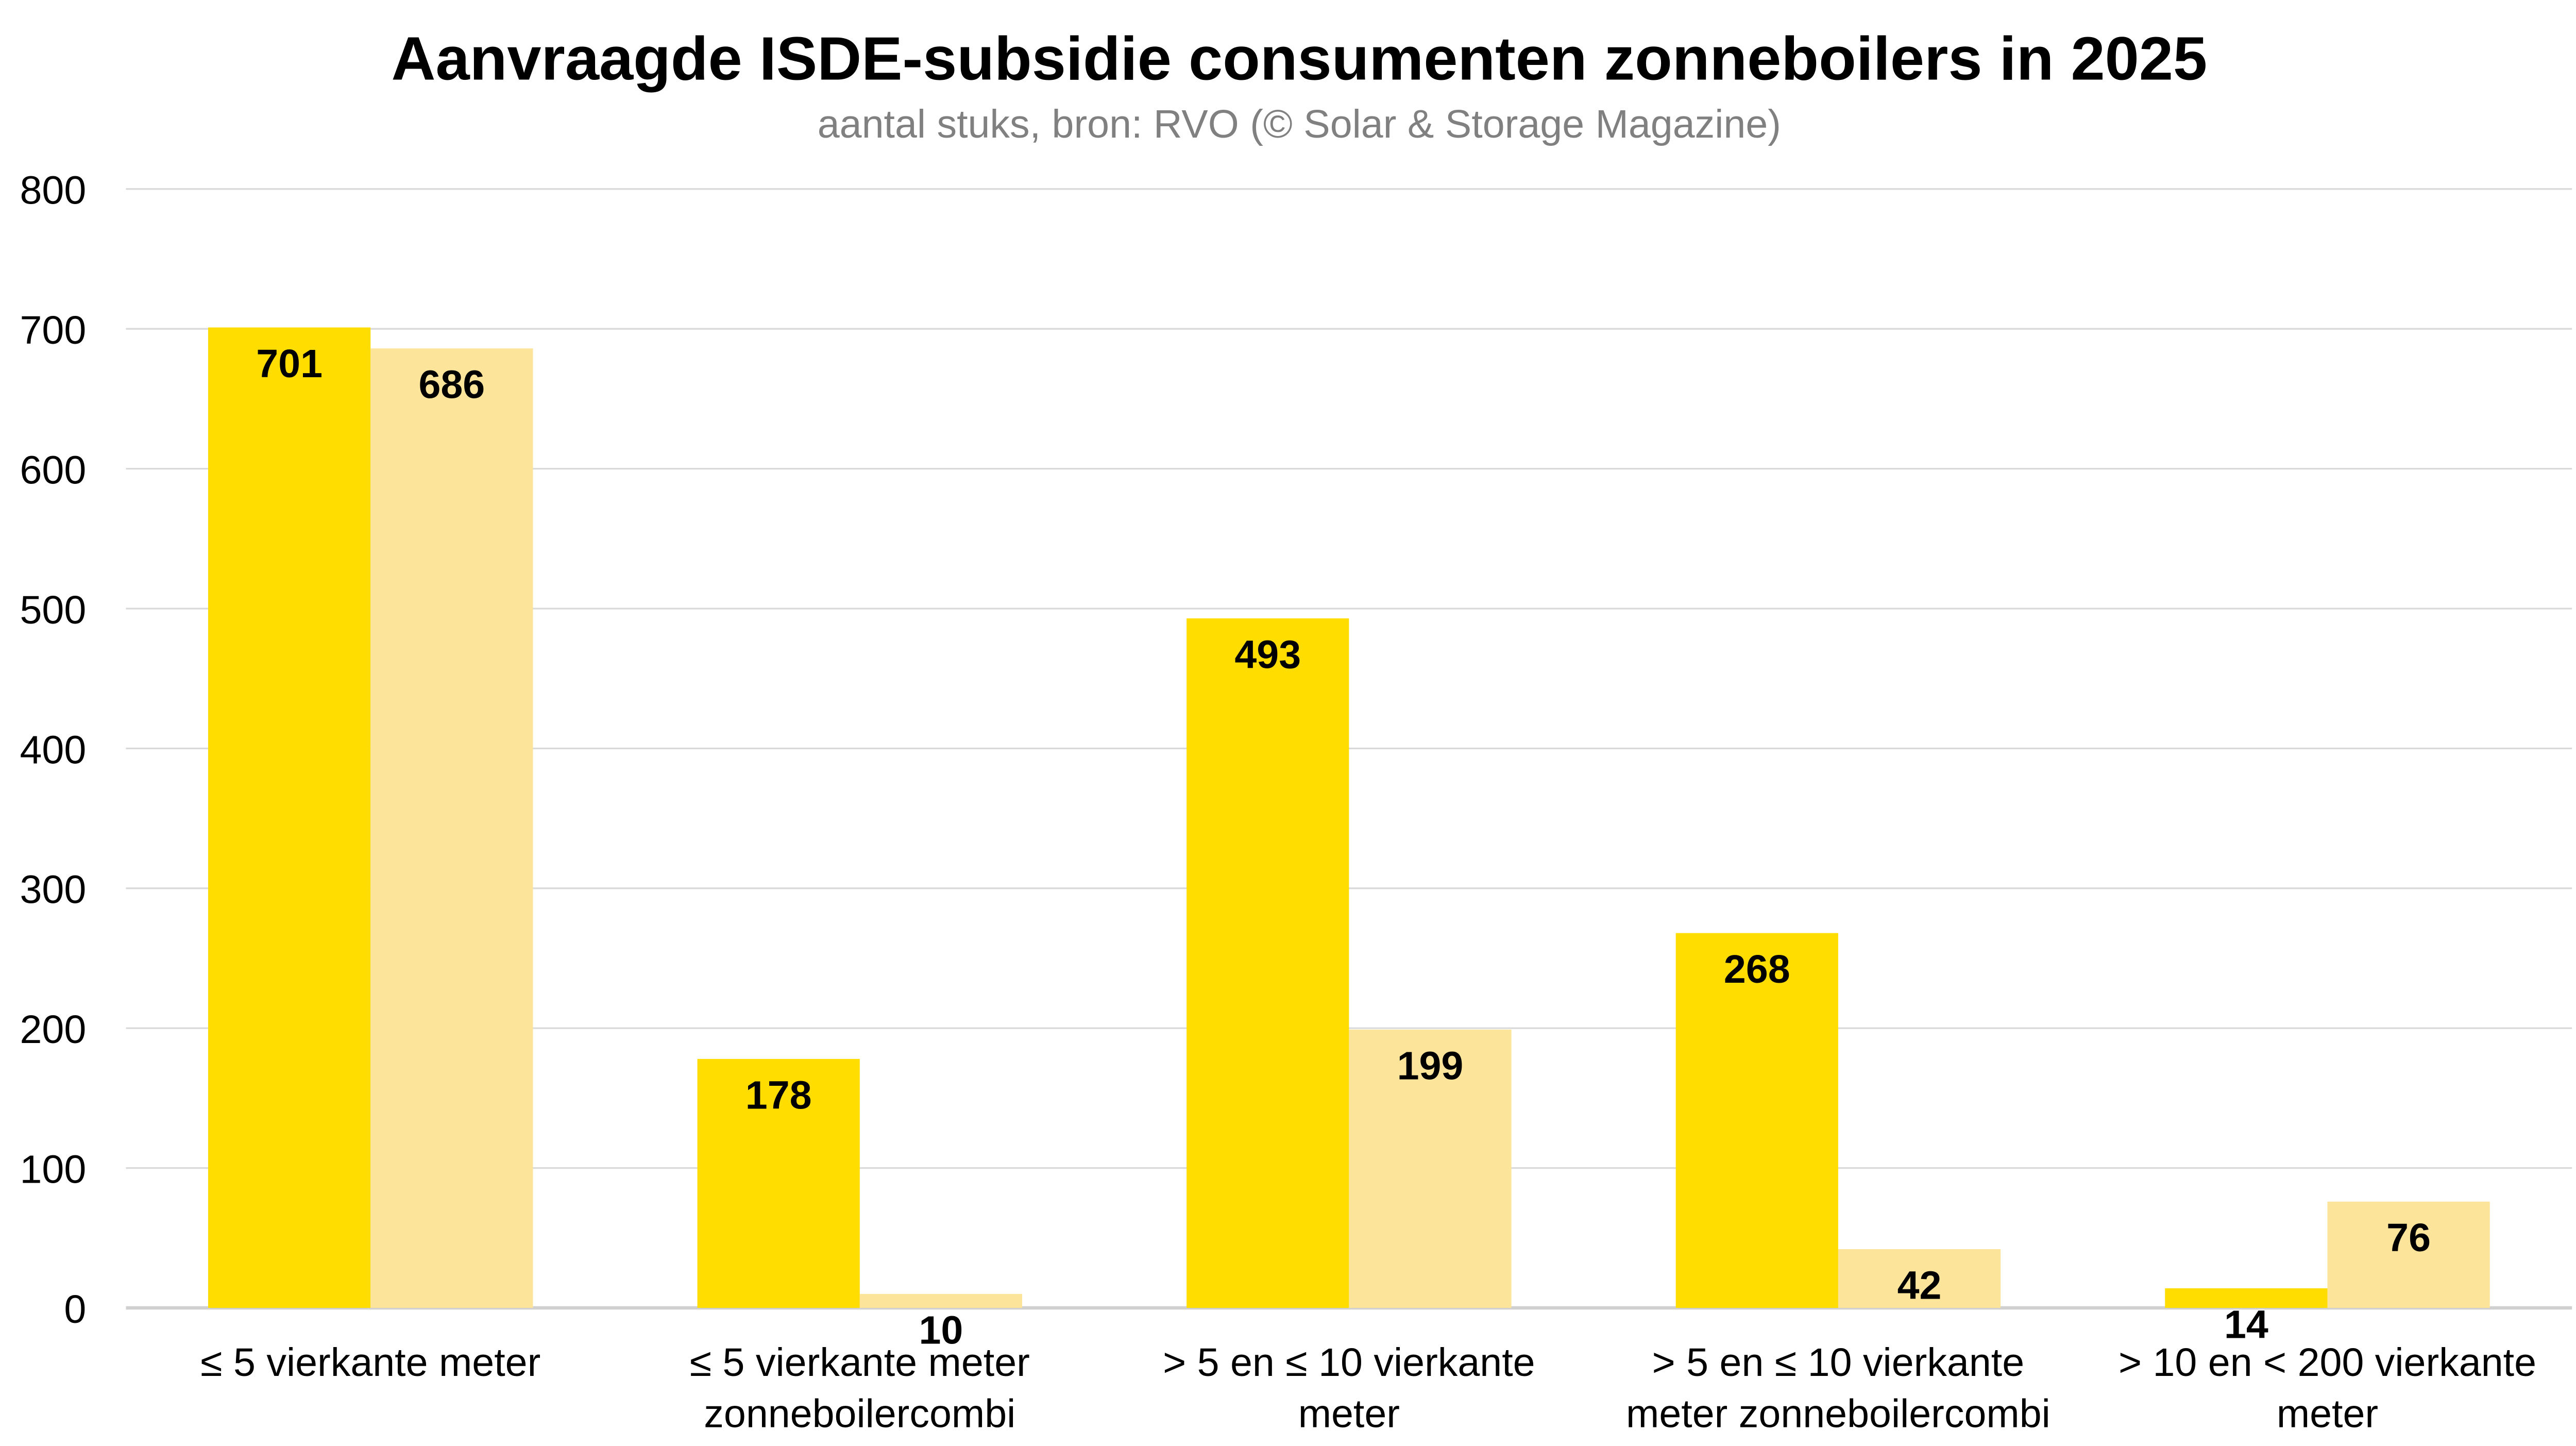 This screenshot has width=2576, height=1446. I want to click on y-tick-label: 0, so click(75, 1309).